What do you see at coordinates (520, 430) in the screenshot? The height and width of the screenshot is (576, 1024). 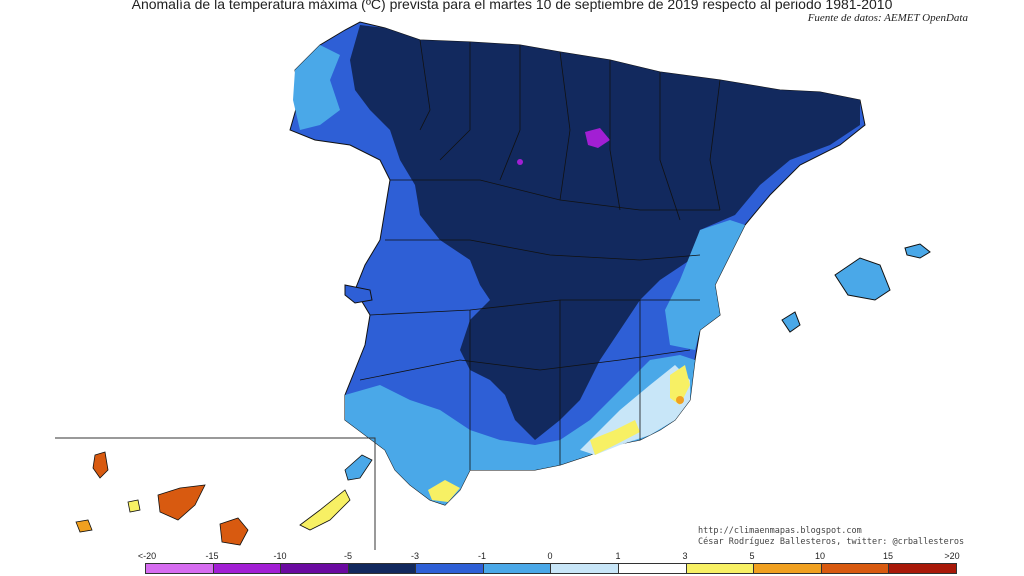 I see `south-mild-zone` at bounding box center [520, 430].